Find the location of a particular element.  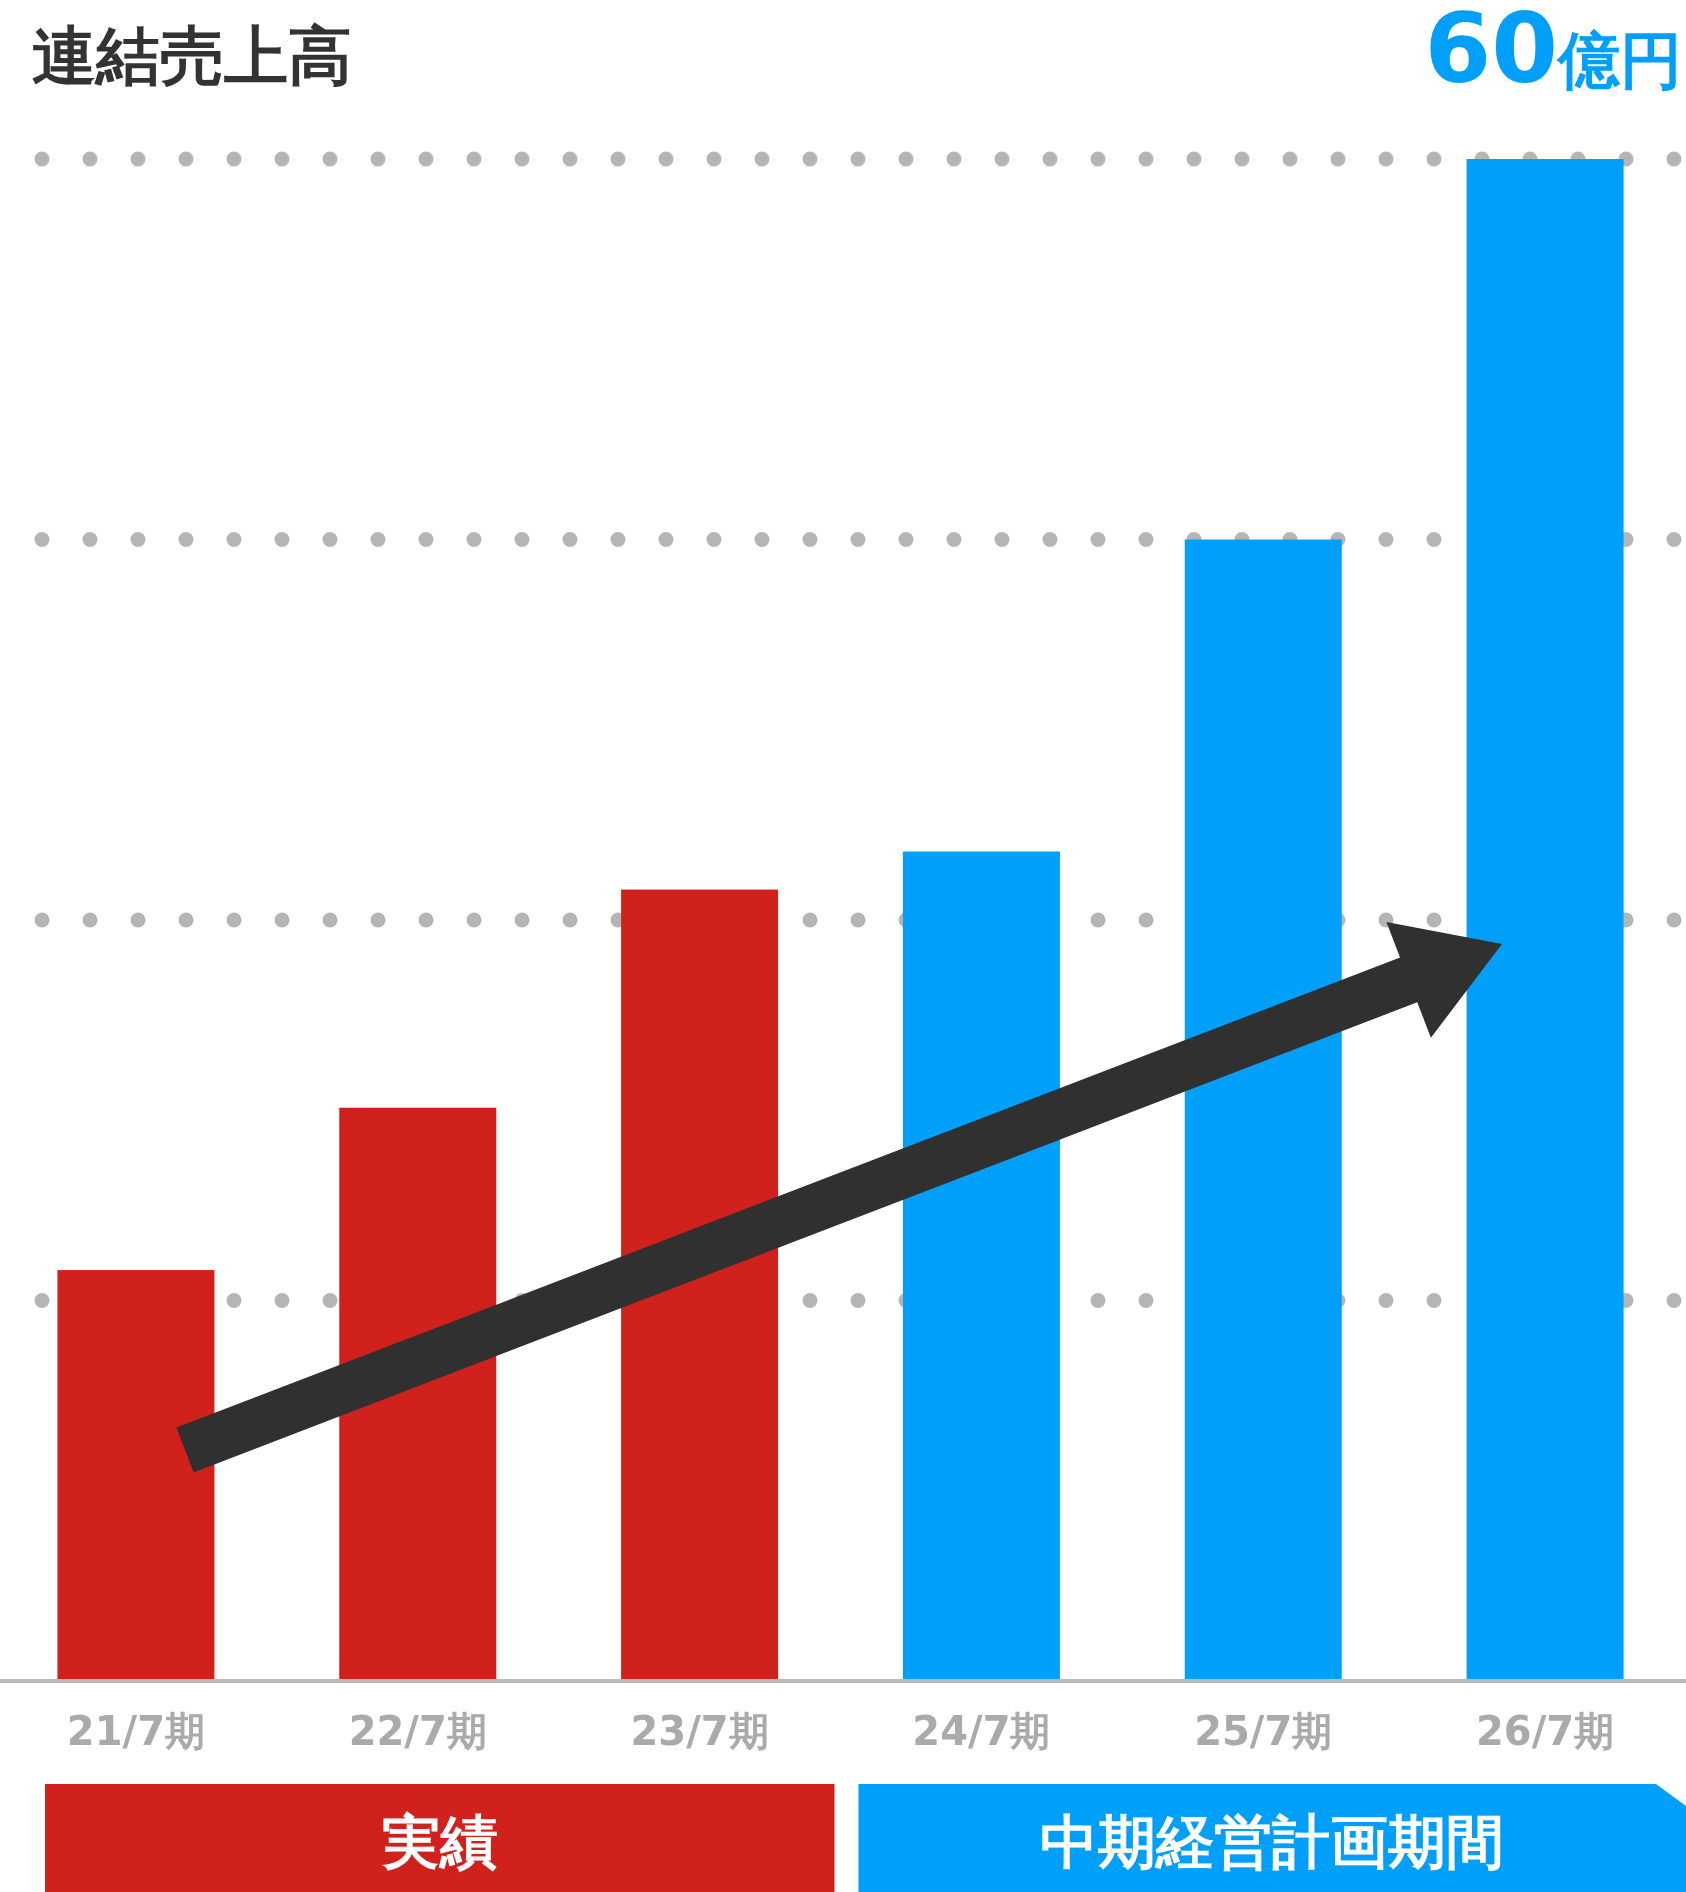

text: 実績 is located at coordinates (439, 1842).